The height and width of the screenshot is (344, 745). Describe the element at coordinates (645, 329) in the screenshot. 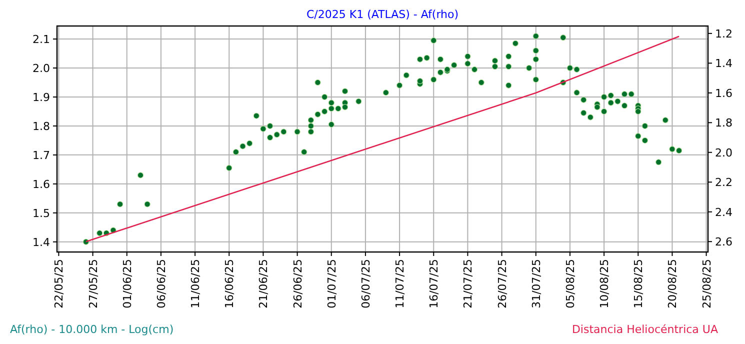

I see `text: Distancia Heliocéntrica UA` at that location.